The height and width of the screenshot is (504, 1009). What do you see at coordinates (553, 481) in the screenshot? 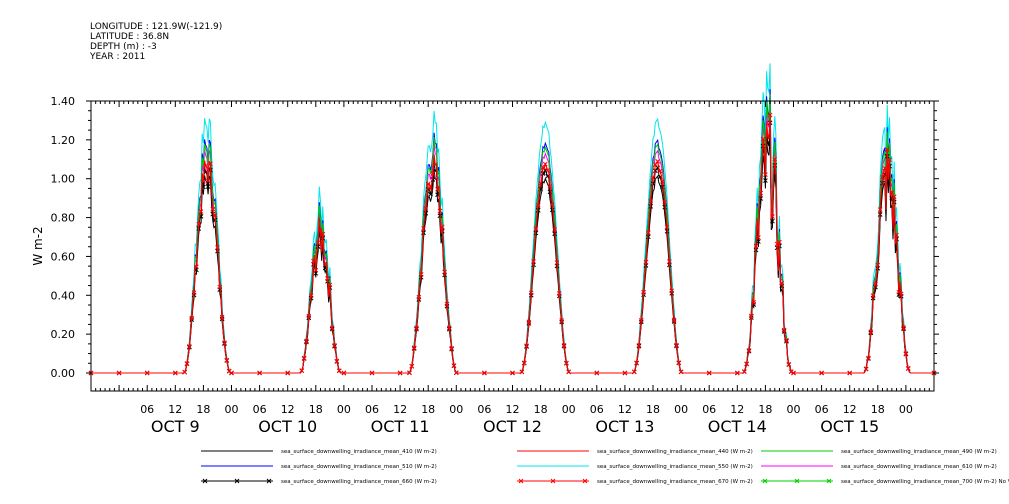
I see `legend-marker` at bounding box center [553, 481].